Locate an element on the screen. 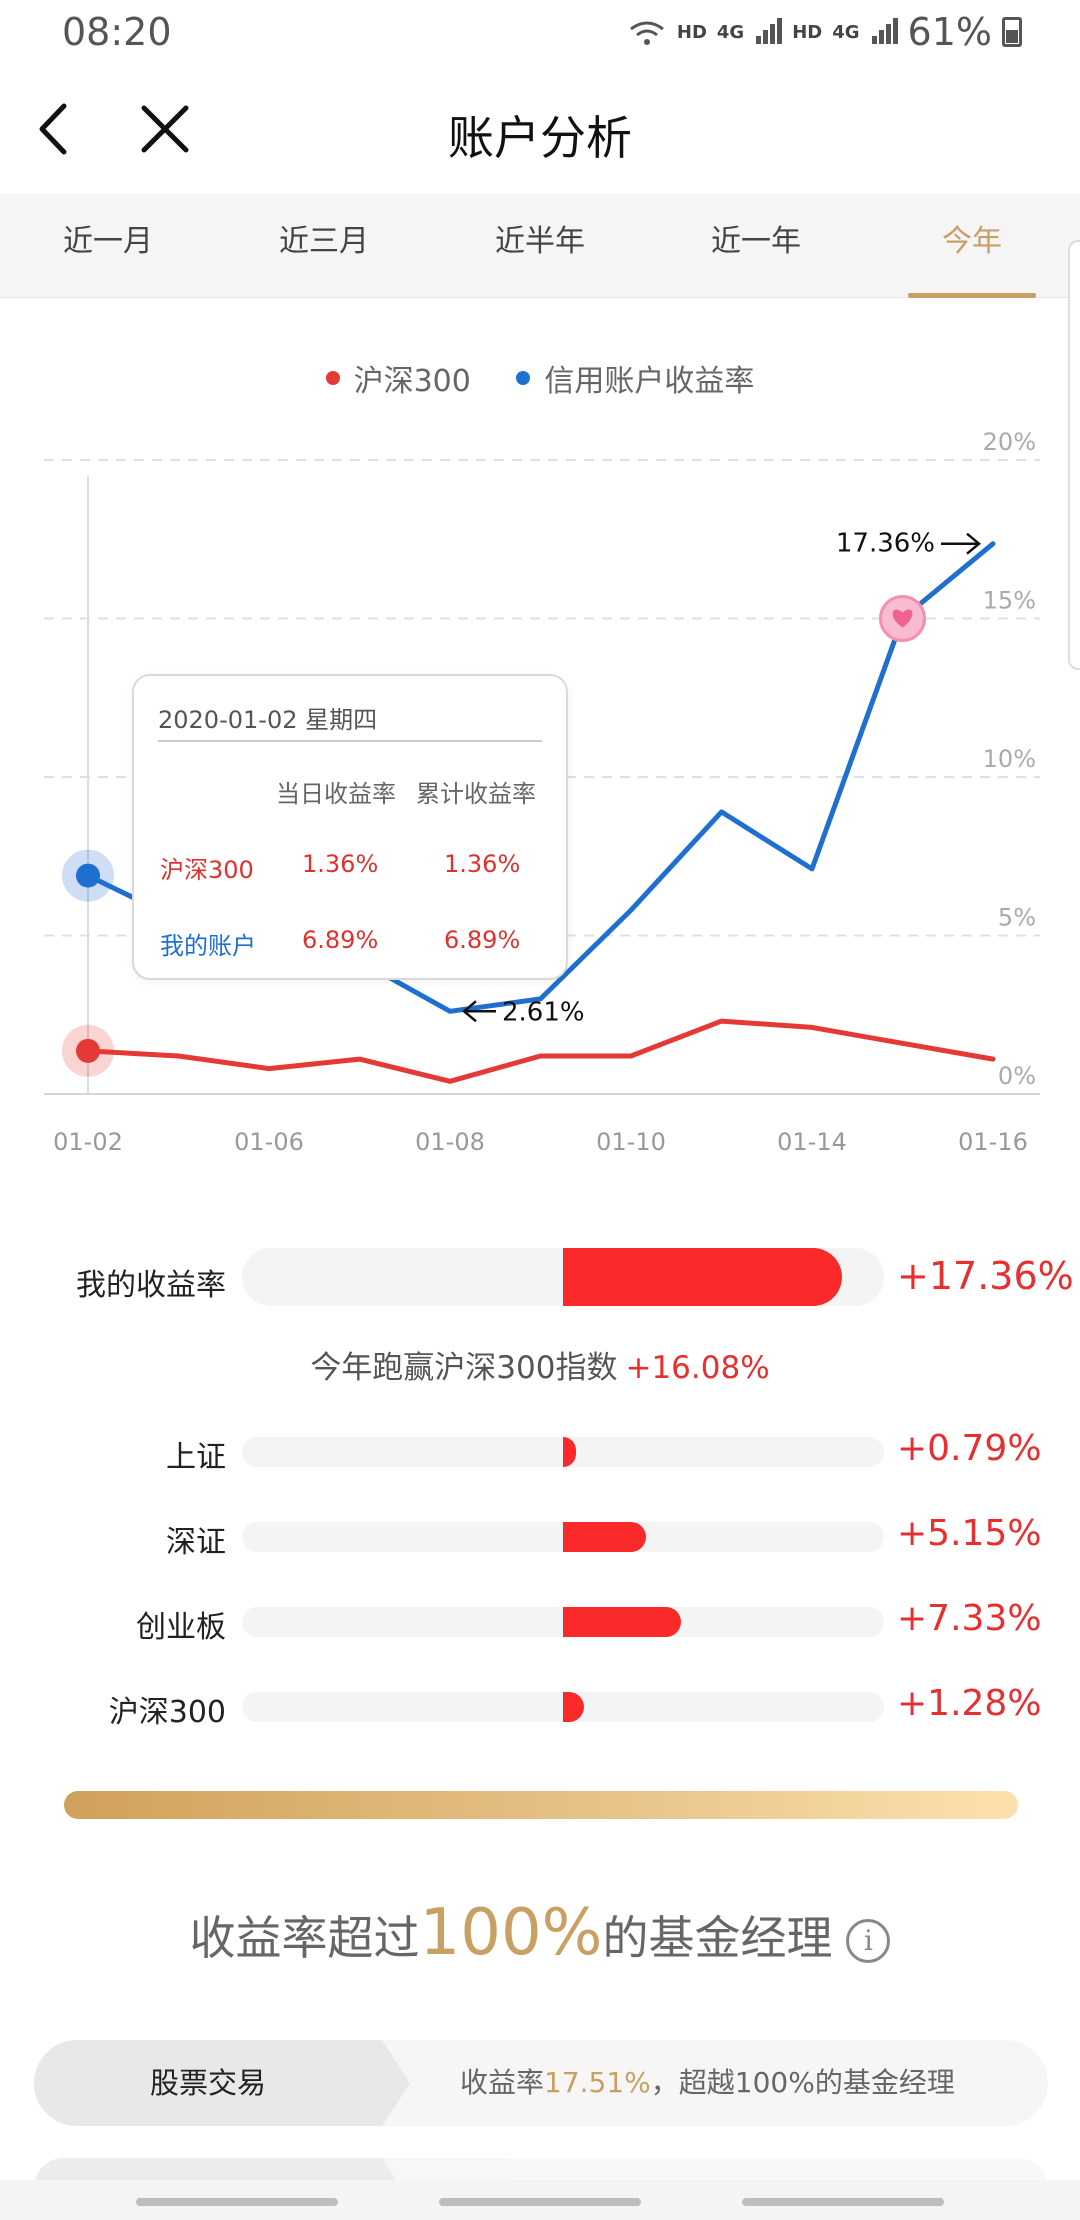  index-track-csi300 is located at coordinates (563, 1707).